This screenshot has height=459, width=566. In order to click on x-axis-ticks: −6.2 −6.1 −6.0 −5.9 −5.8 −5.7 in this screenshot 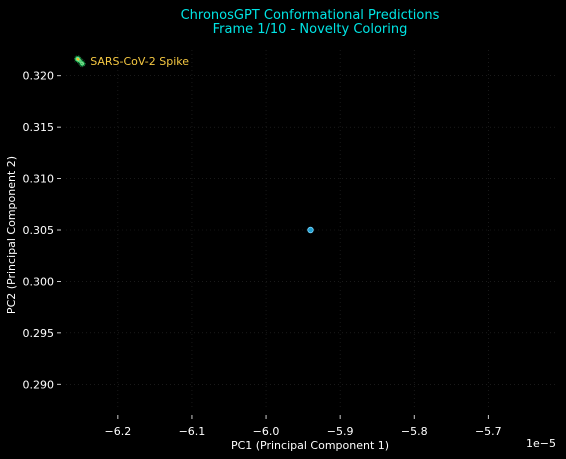, I will do `click(303, 426)`.